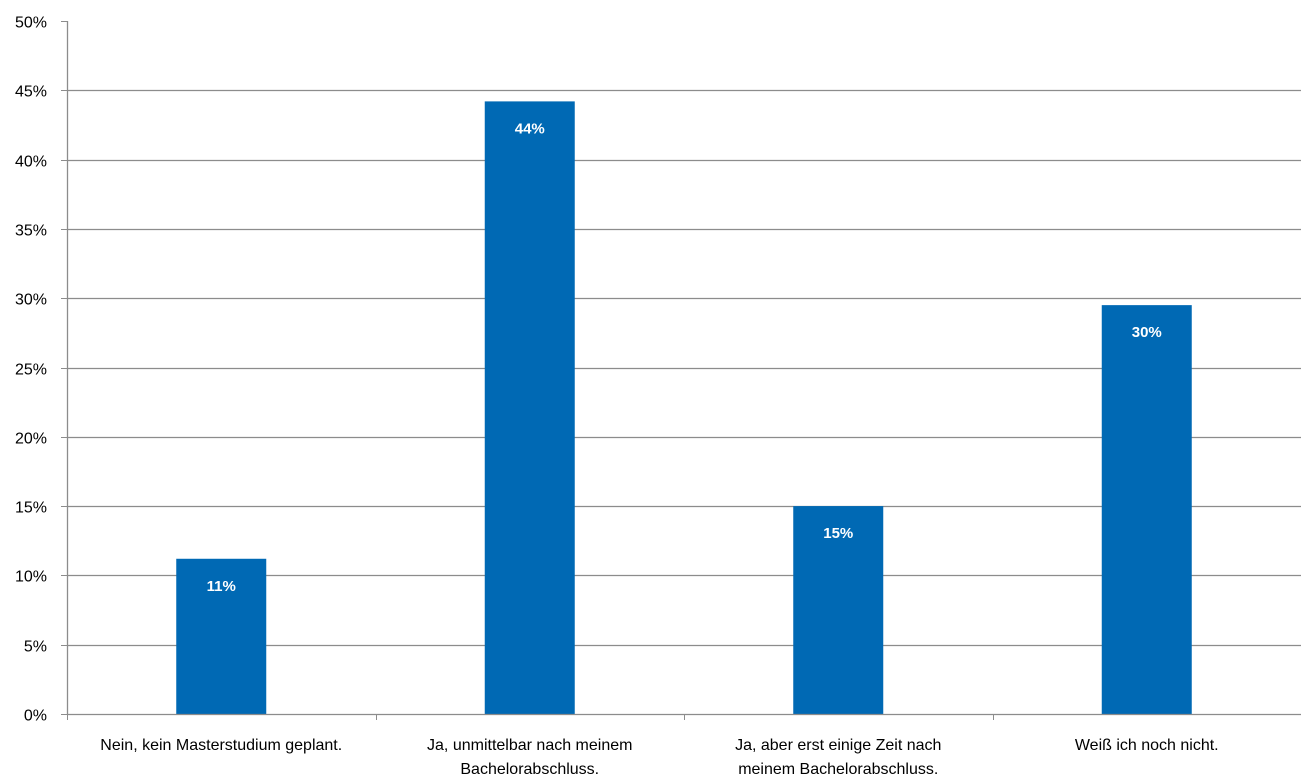  What do you see at coordinates (31, 300) in the screenshot?
I see `y-tick-label: 30%` at bounding box center [31, 300].